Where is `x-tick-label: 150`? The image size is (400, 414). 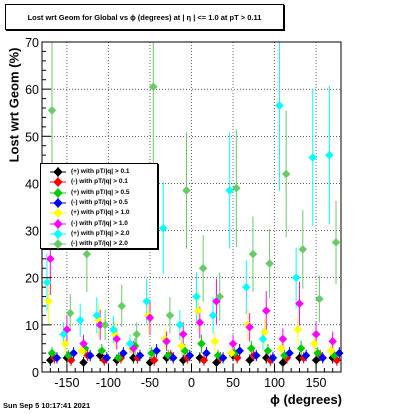
x-tick-label: 150 is located at coordinates (316, 383).